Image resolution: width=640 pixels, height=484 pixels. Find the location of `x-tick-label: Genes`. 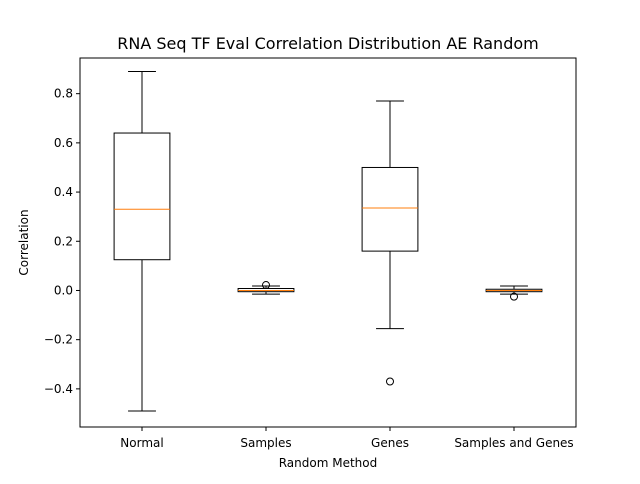

x-tick-label: Genes is located at coordinates (390, 443).